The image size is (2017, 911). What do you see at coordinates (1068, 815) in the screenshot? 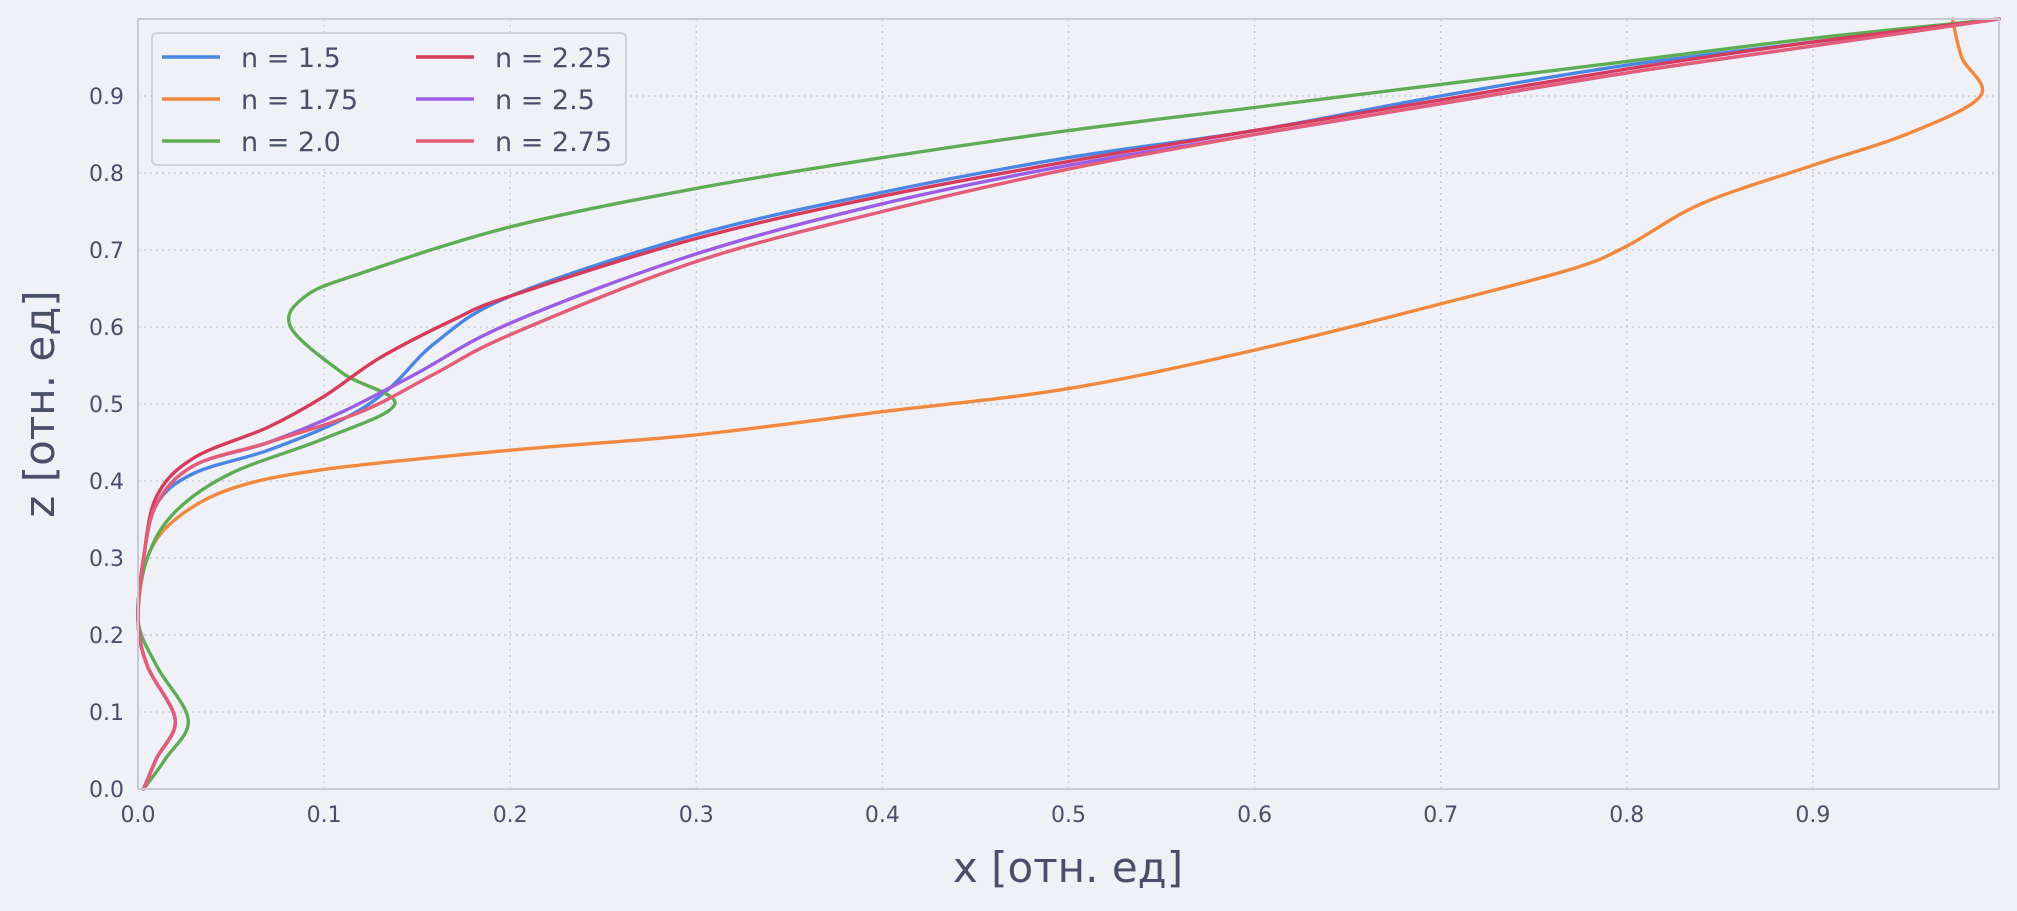
I see `x-tick-label: 0.5` at bounding box center [1068, 815].